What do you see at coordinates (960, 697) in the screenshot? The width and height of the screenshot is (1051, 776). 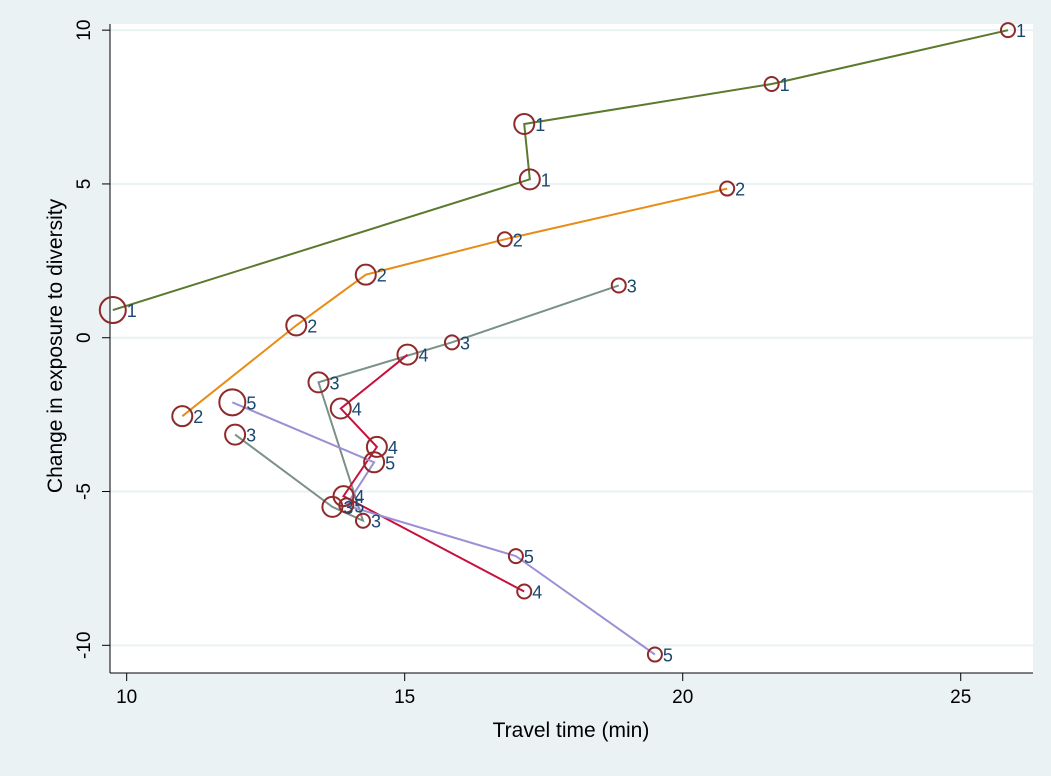 I see `x-tick-label: 25` at bounding box center [960, 697].